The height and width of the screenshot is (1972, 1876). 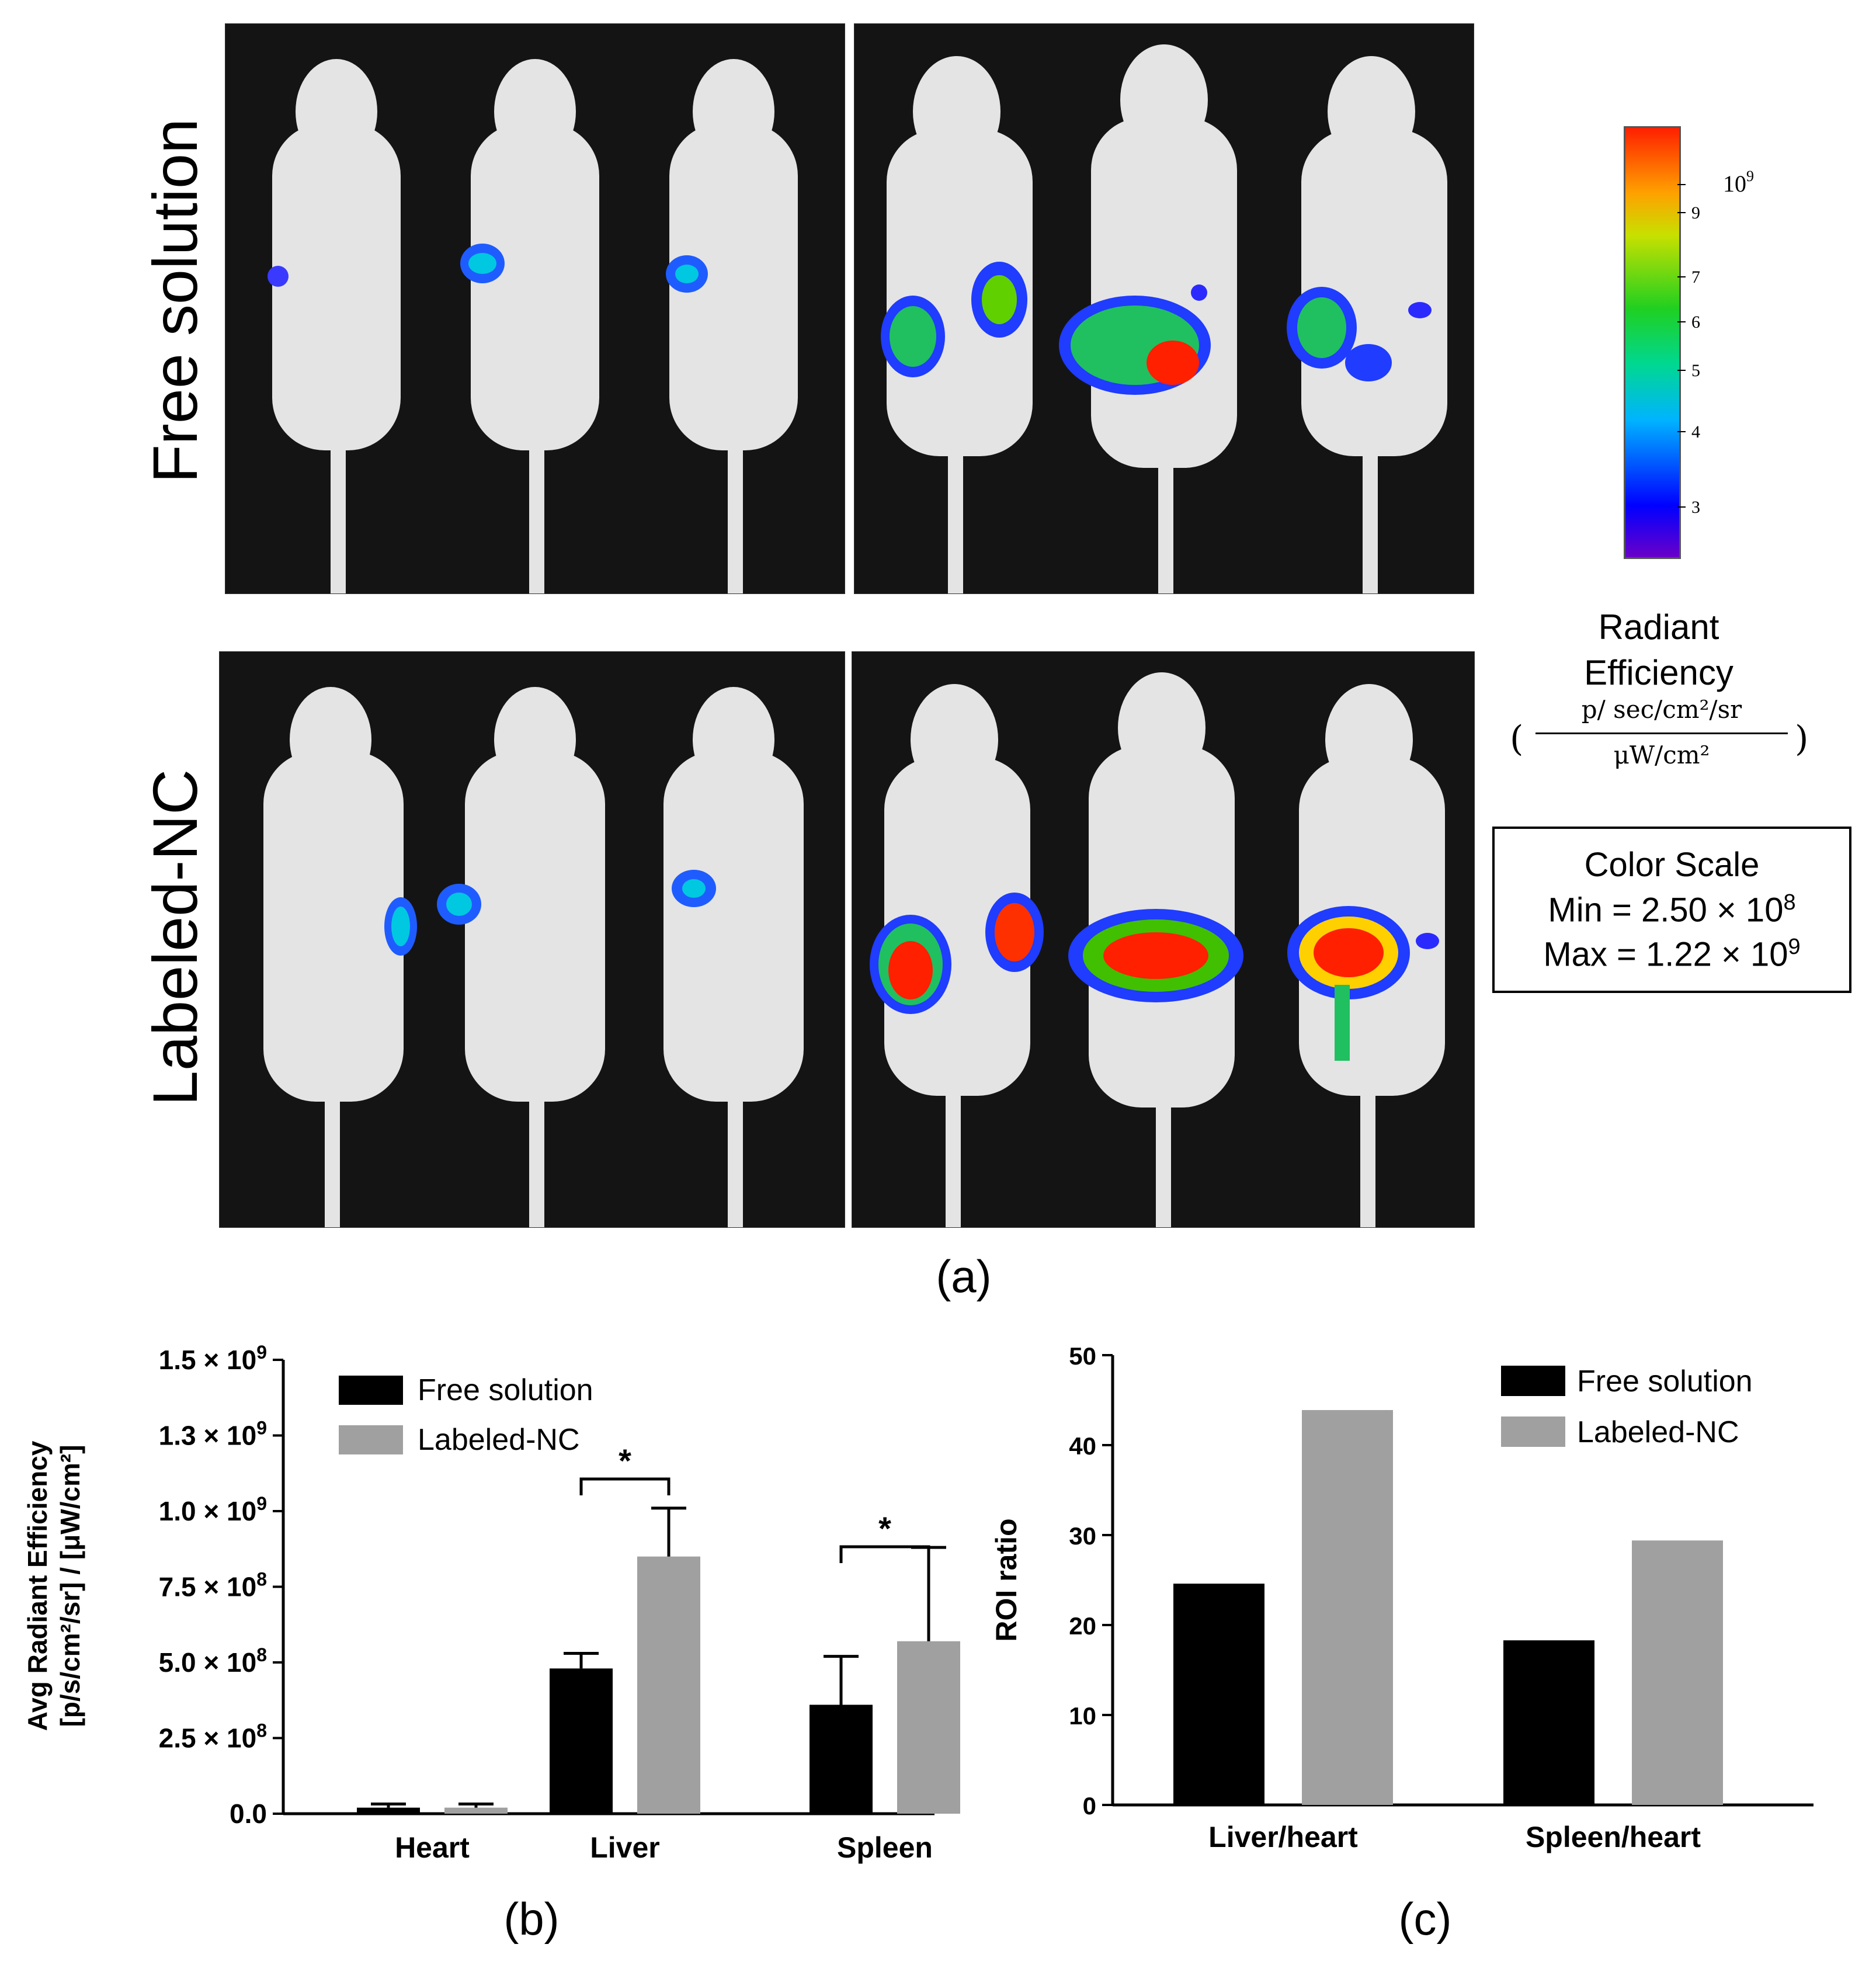 I want to click on color-scale-max: Max = 1.22 × 109, so click(x=1672, y=954).